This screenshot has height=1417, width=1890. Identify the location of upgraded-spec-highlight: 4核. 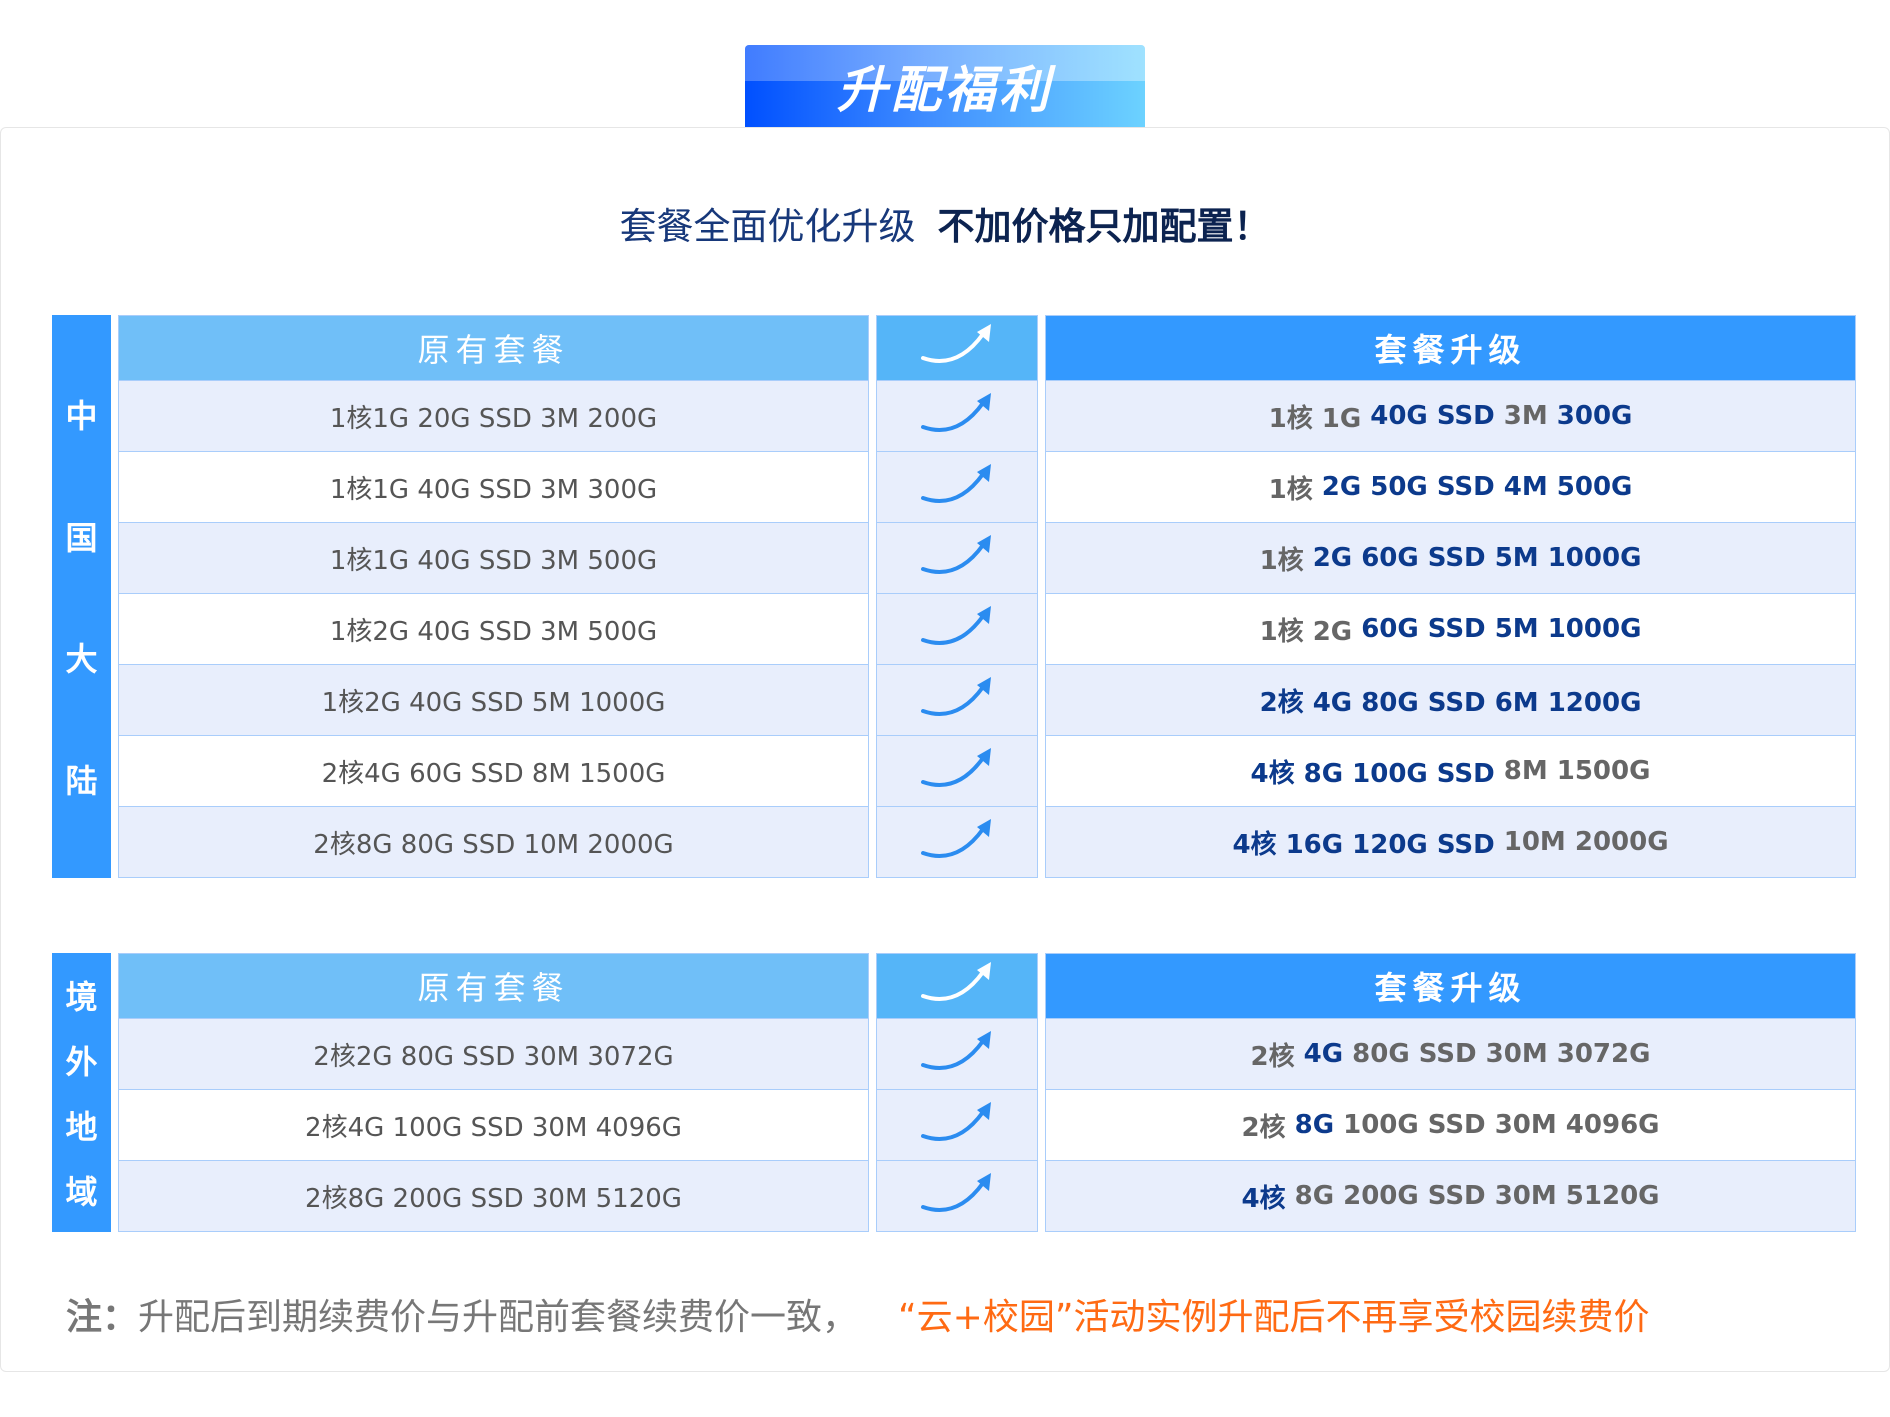
(1268, 1198).